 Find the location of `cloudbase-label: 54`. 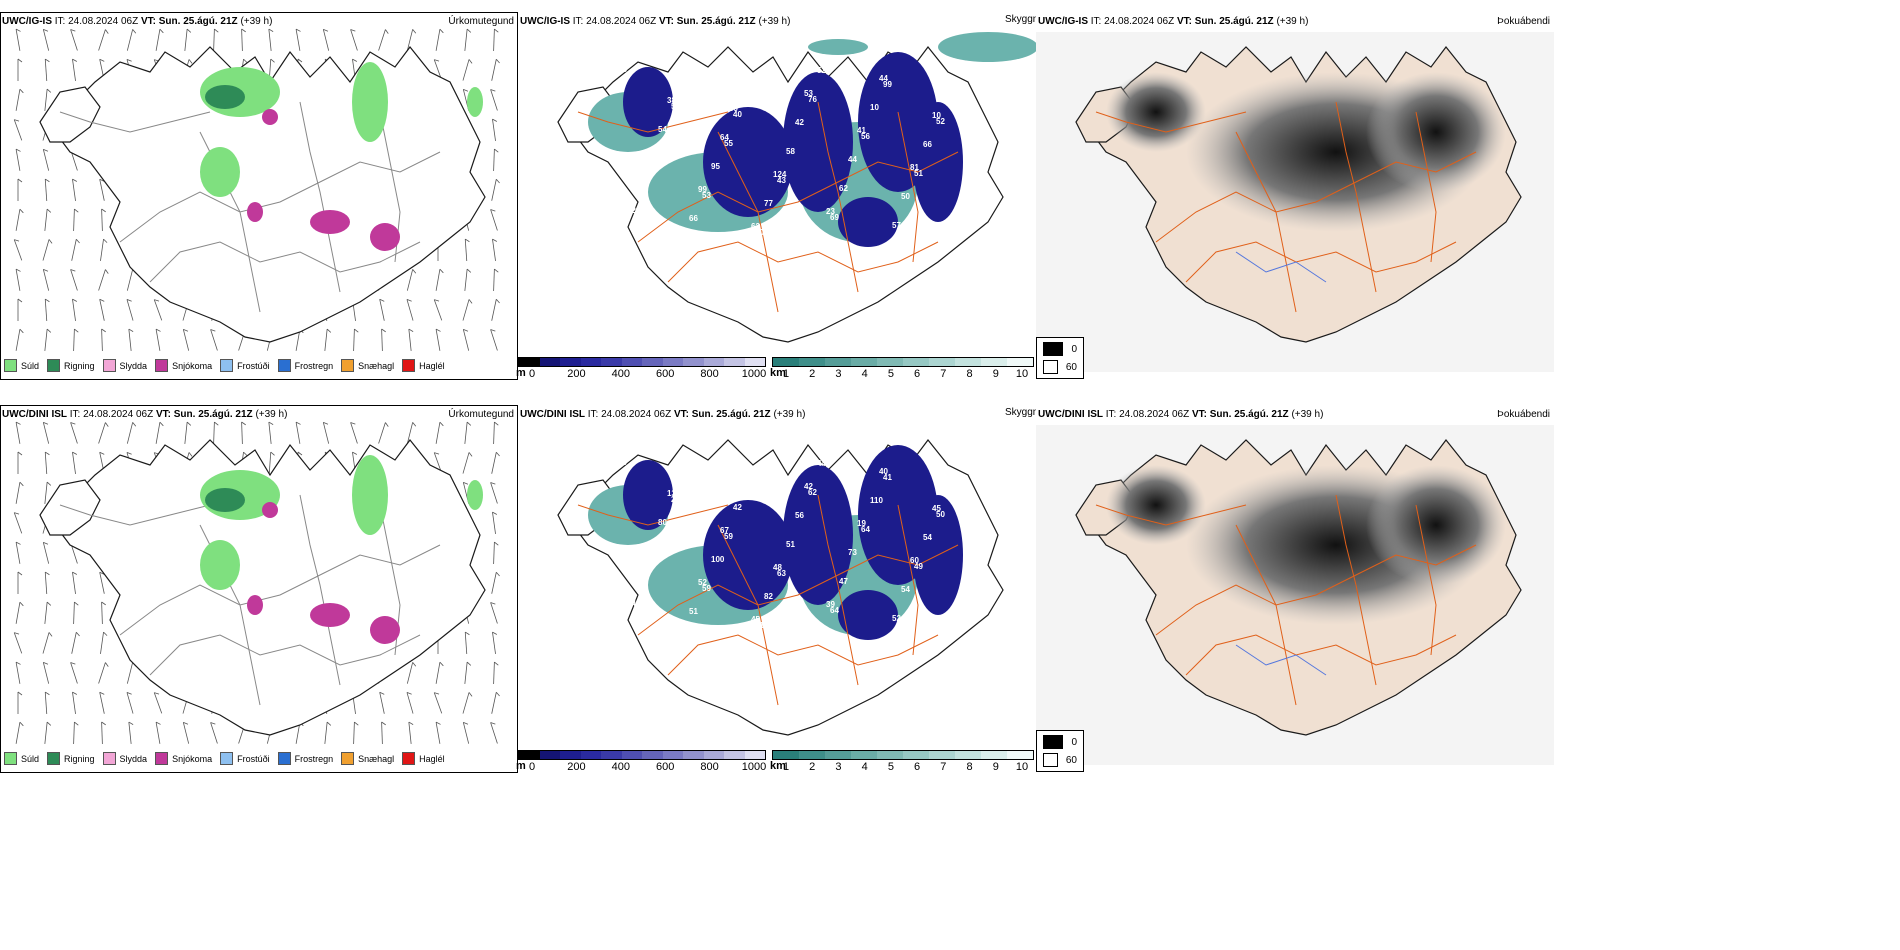

cloudbase-label: 54 is located at coordinates (927, 537).